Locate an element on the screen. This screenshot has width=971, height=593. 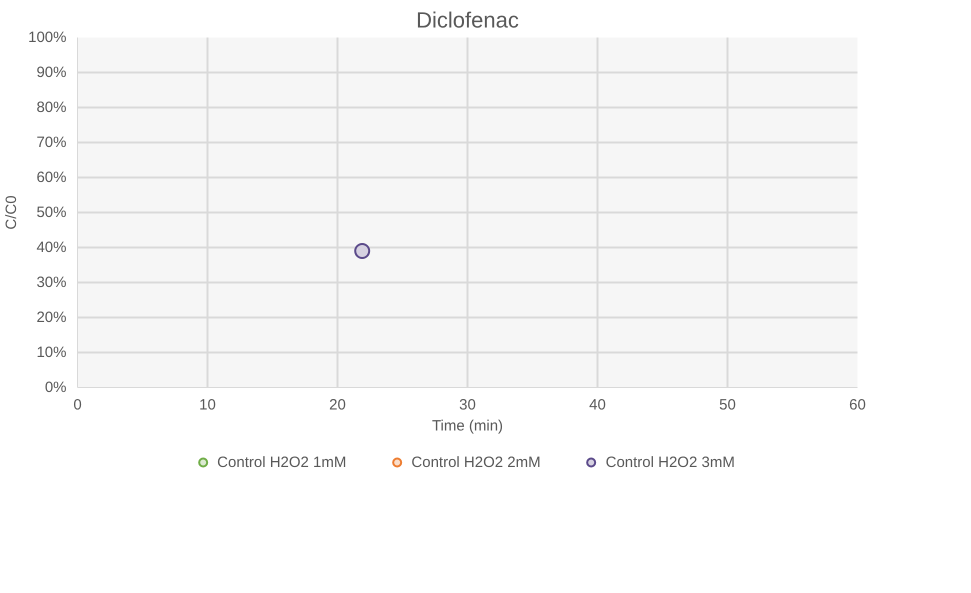
y-tick-label: 40% is located at coordinates (51, 247).